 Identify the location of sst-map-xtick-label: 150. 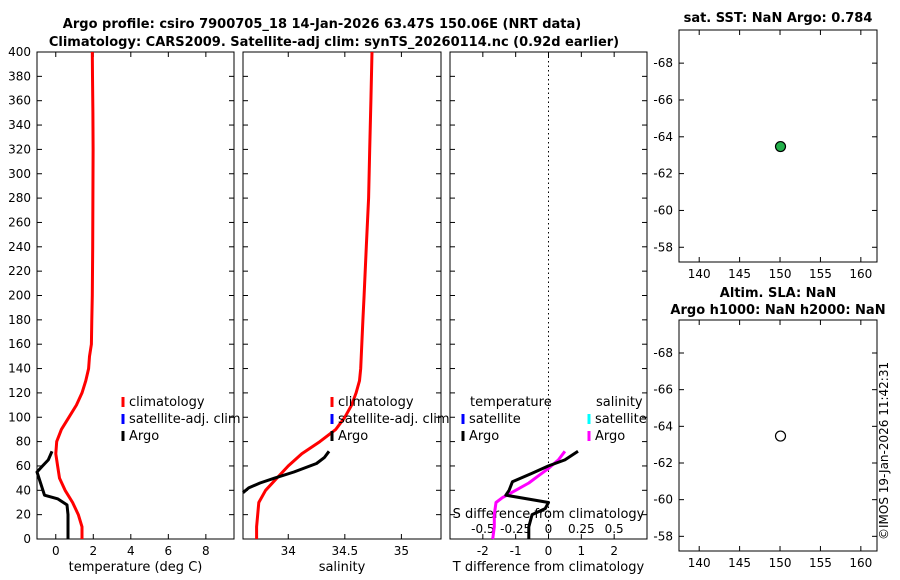
(780, 274).